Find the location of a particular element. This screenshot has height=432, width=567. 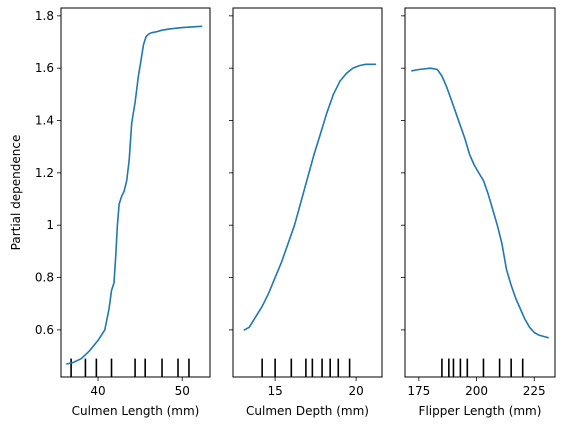

x-axis-label: Culmen Length (mm) is located at coordinates (136, 411).